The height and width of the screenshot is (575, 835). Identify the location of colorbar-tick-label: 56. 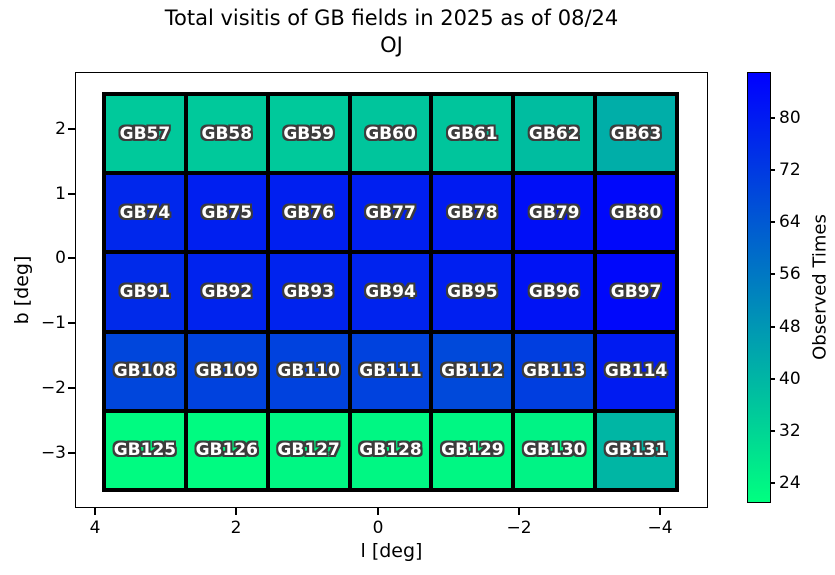
(790, 274).